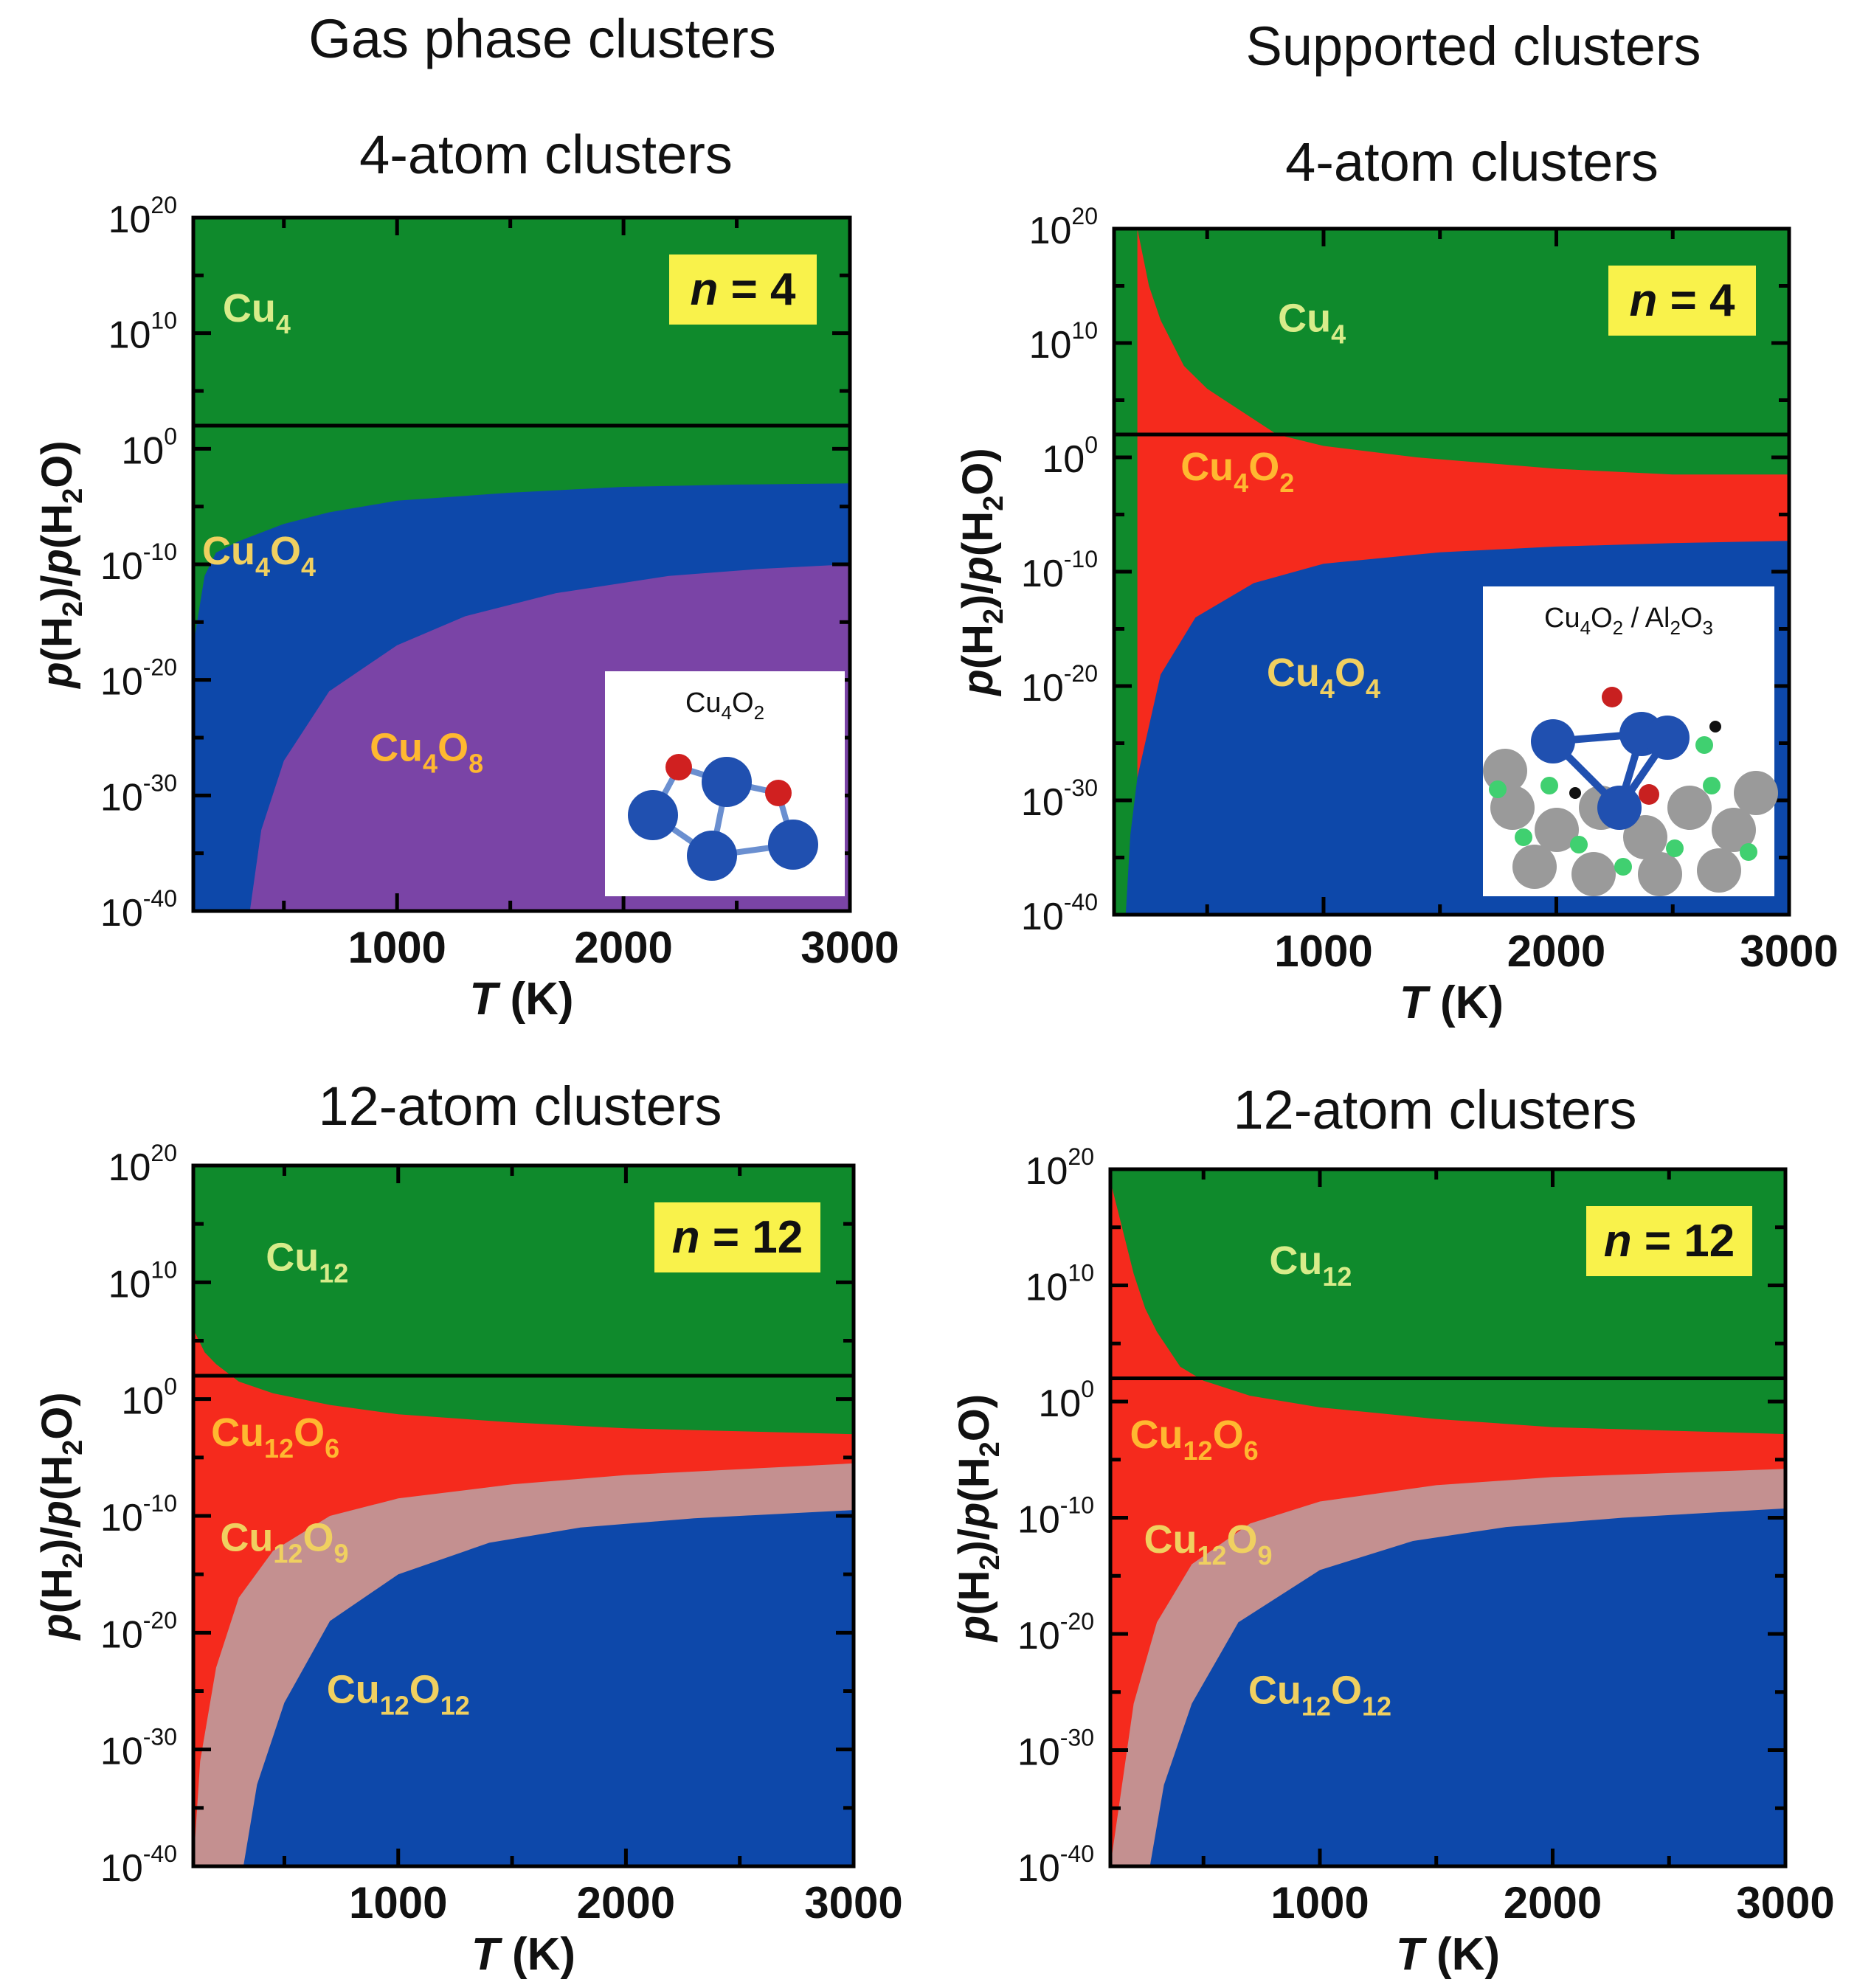  I want to click on region-label-Cu4O2: Cu4O2, so click(1237, 472).